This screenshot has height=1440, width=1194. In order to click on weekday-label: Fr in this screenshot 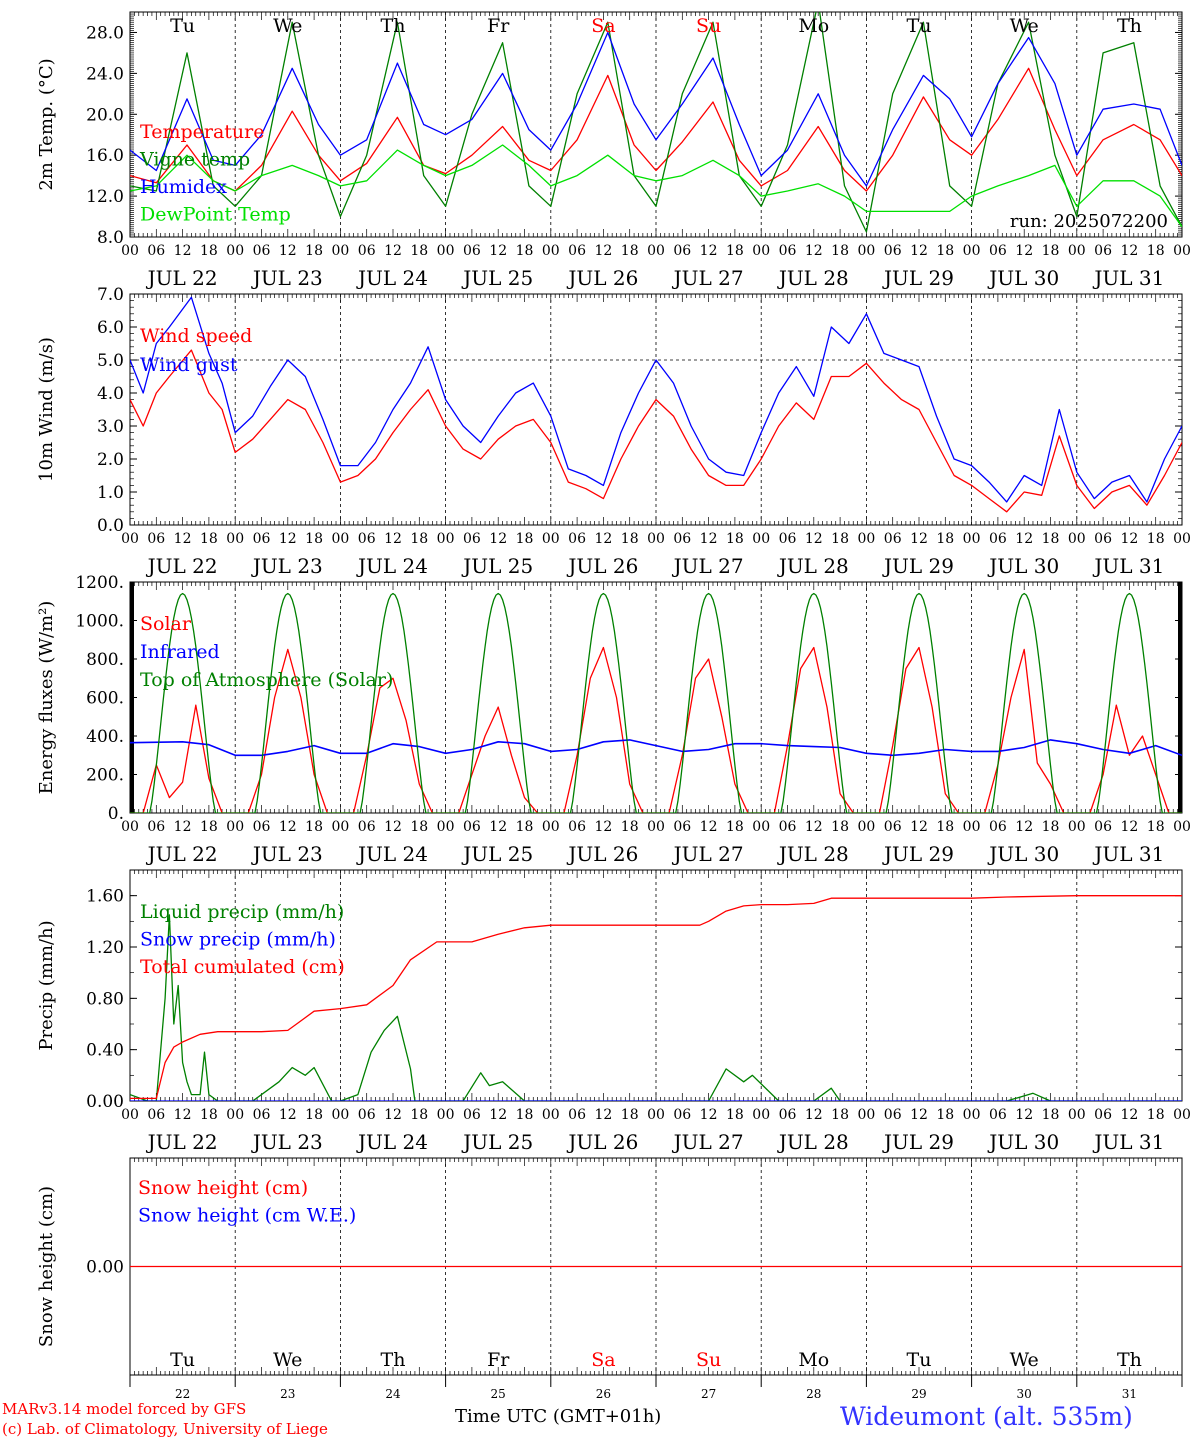, I will do `click(498, 26)`.